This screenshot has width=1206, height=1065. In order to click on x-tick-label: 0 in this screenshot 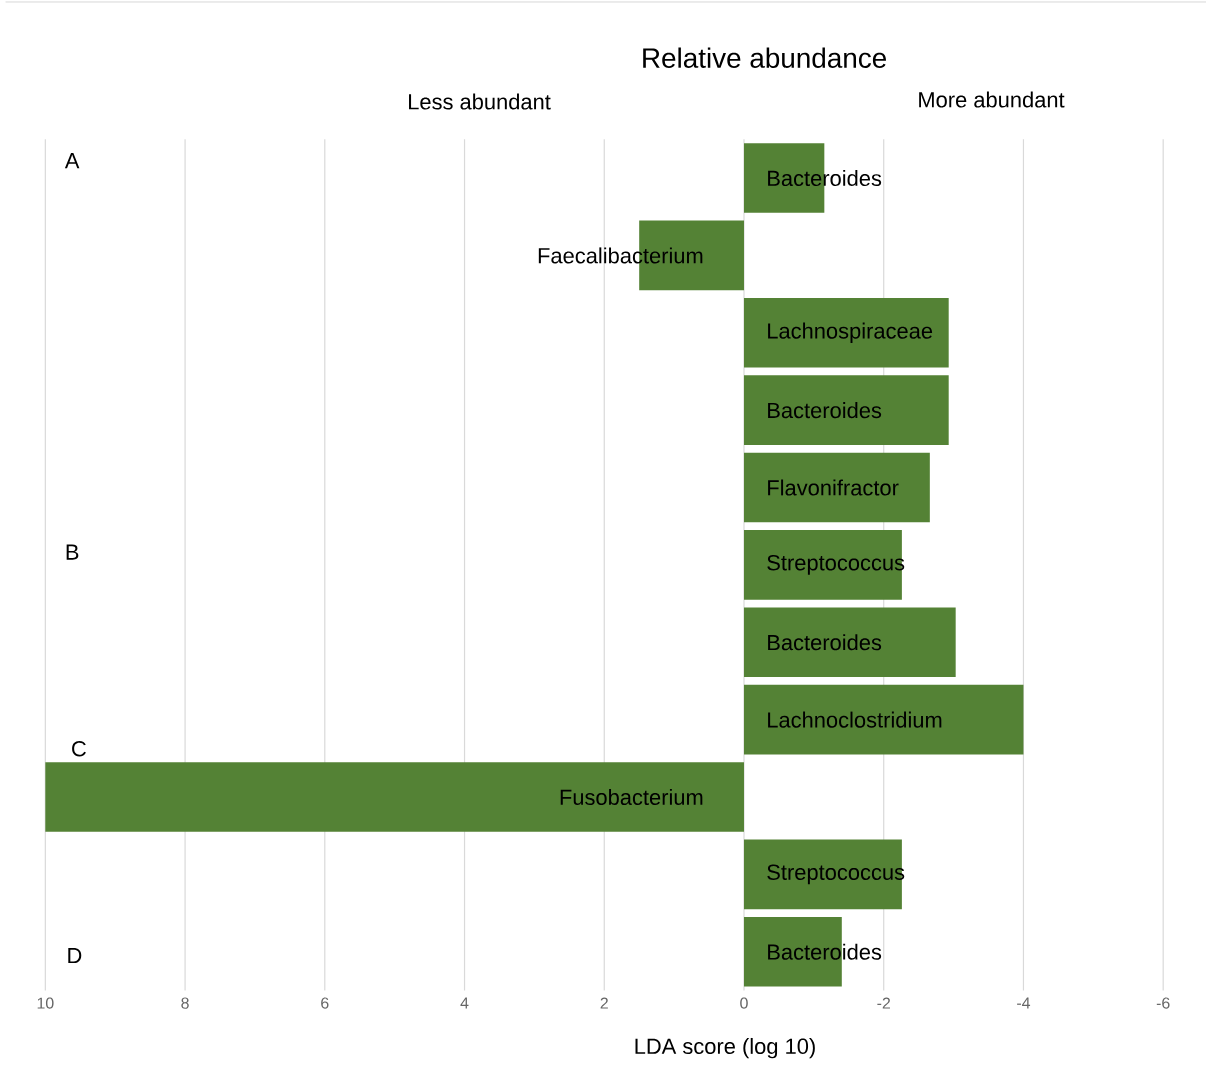, I will do `click(744, 1003)`.